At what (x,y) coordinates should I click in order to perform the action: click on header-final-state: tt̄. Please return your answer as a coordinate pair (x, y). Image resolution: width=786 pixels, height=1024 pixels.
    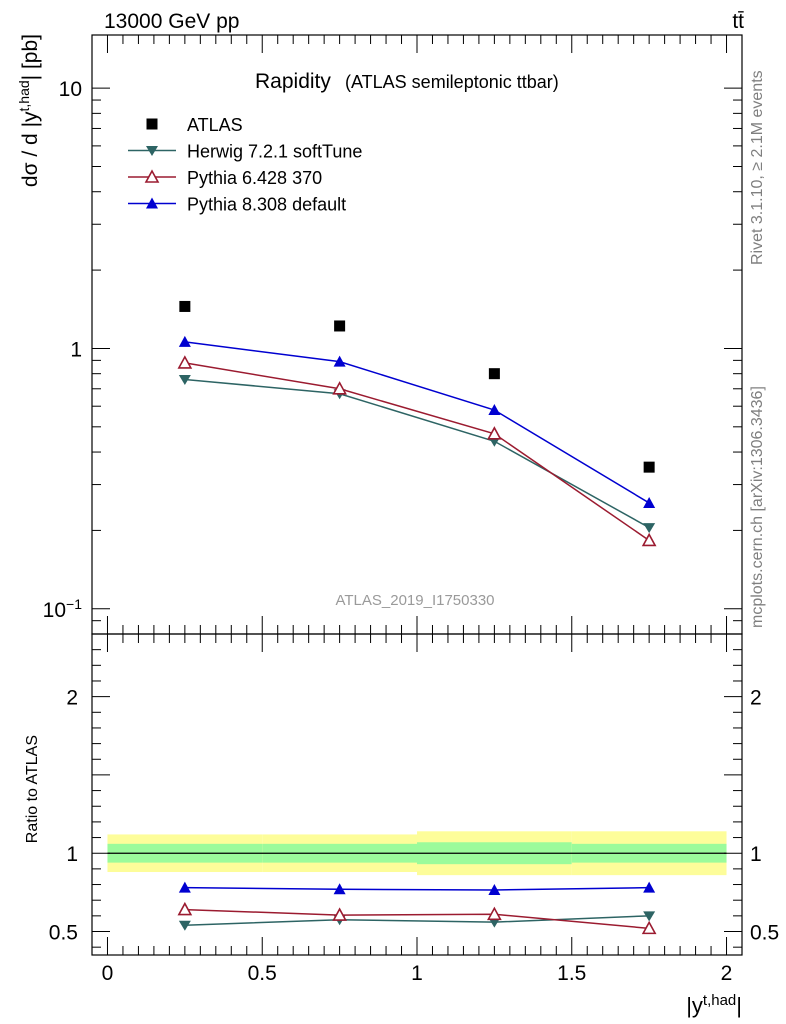
    Looking at the image, I should click on (738, 21).